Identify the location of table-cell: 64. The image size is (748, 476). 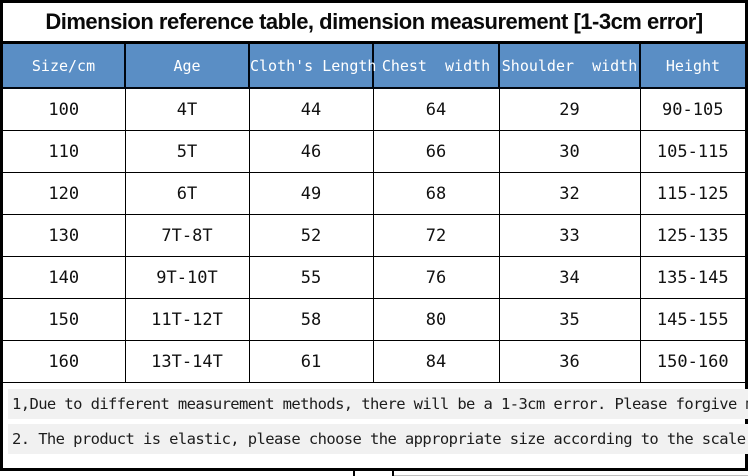
(436, 109).